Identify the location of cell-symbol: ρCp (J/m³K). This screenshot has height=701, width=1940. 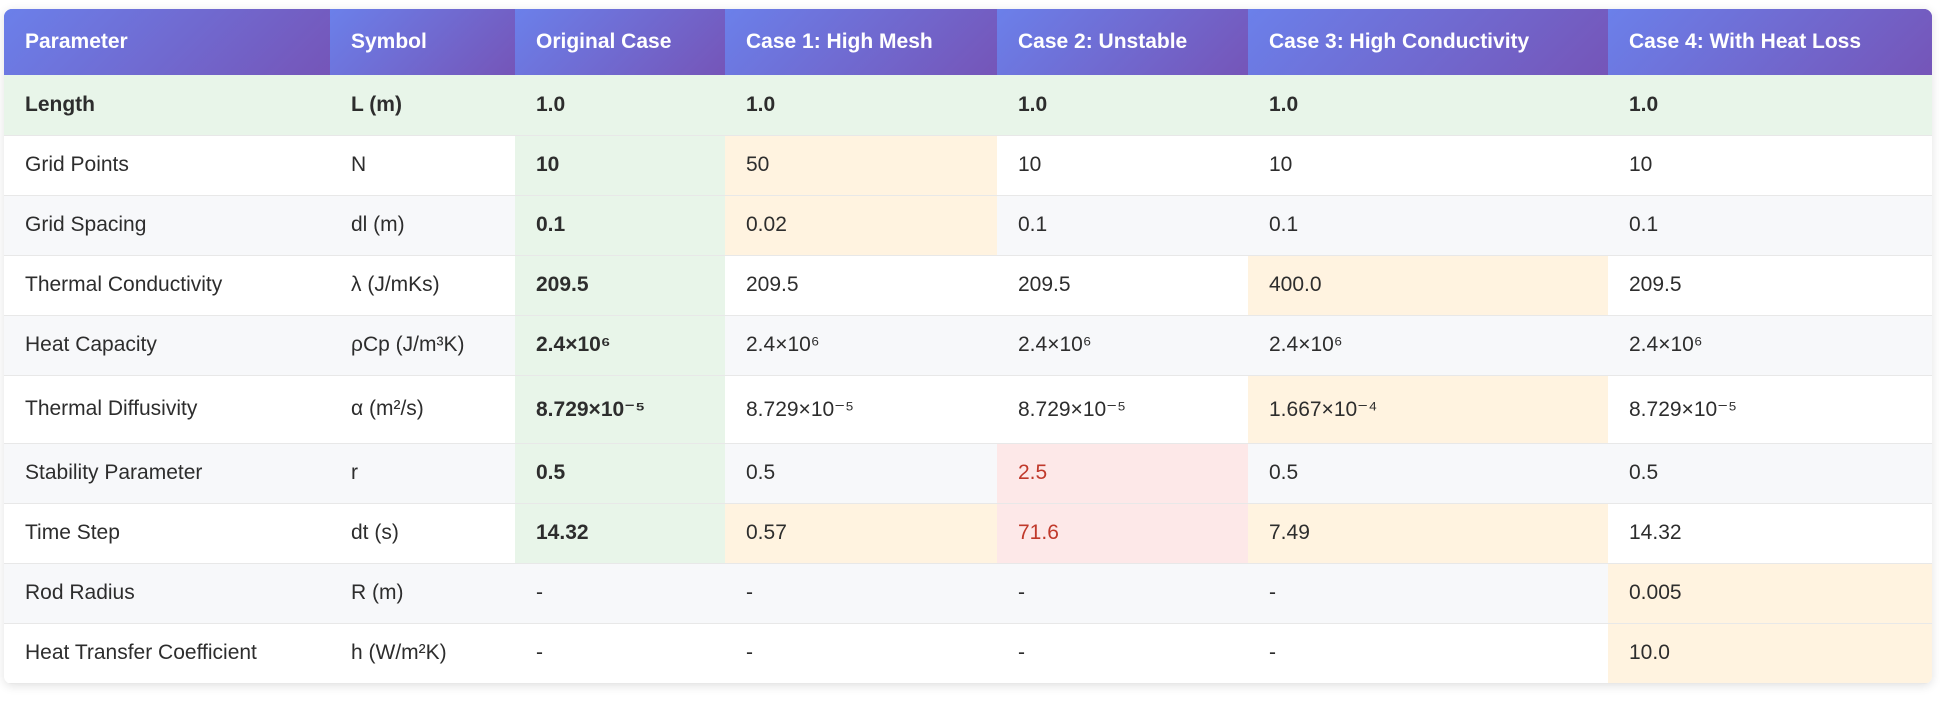
(422, 345).